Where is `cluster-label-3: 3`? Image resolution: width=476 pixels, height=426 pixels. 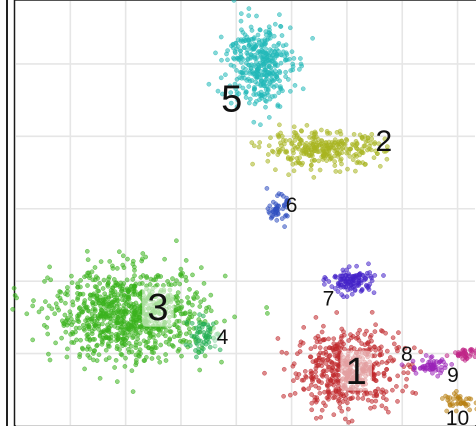
cluster-label-3: 3 is located at coordinates (157, 308).